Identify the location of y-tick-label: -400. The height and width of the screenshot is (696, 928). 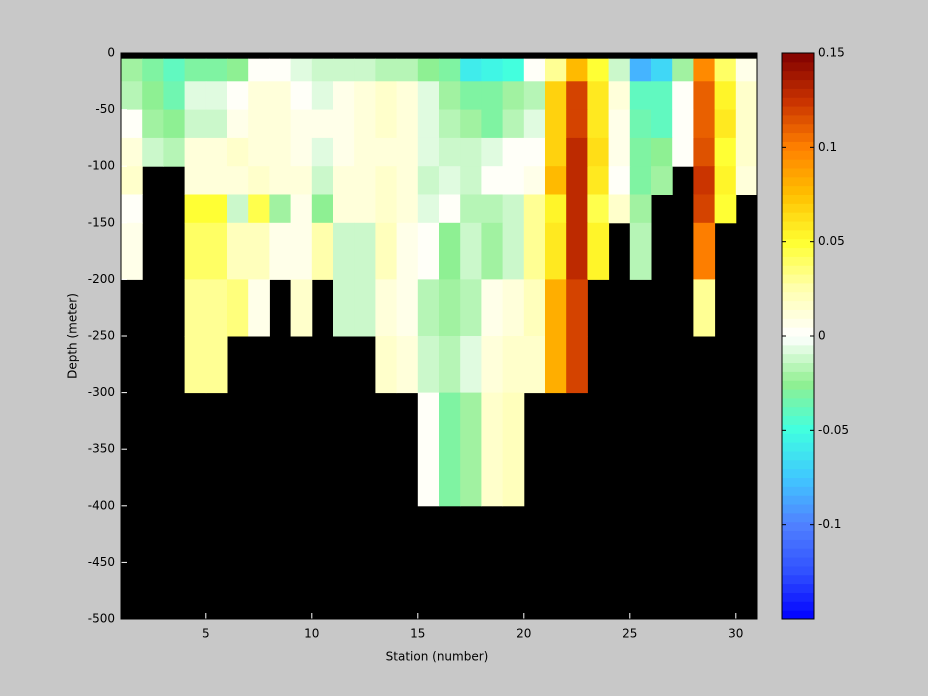
(101, 505).